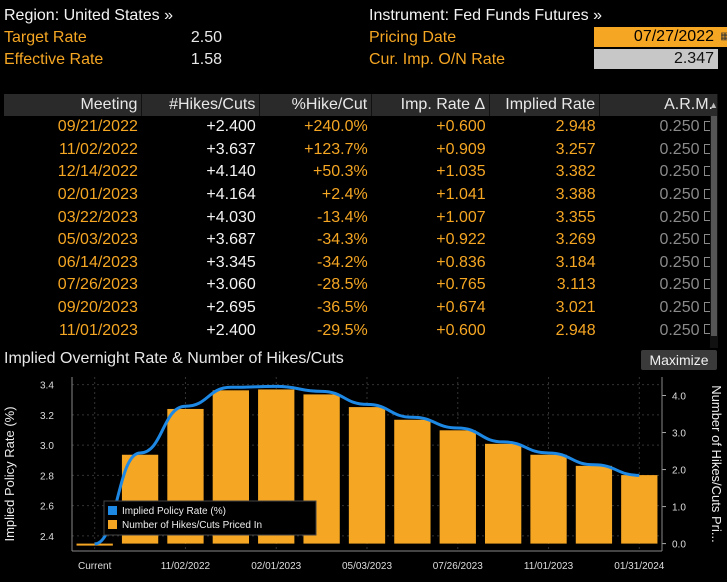  Describe the element at coordinates (342, 330) in the screenshot. I see `pct-hike-cut-value-text: -29.5%` at that location.